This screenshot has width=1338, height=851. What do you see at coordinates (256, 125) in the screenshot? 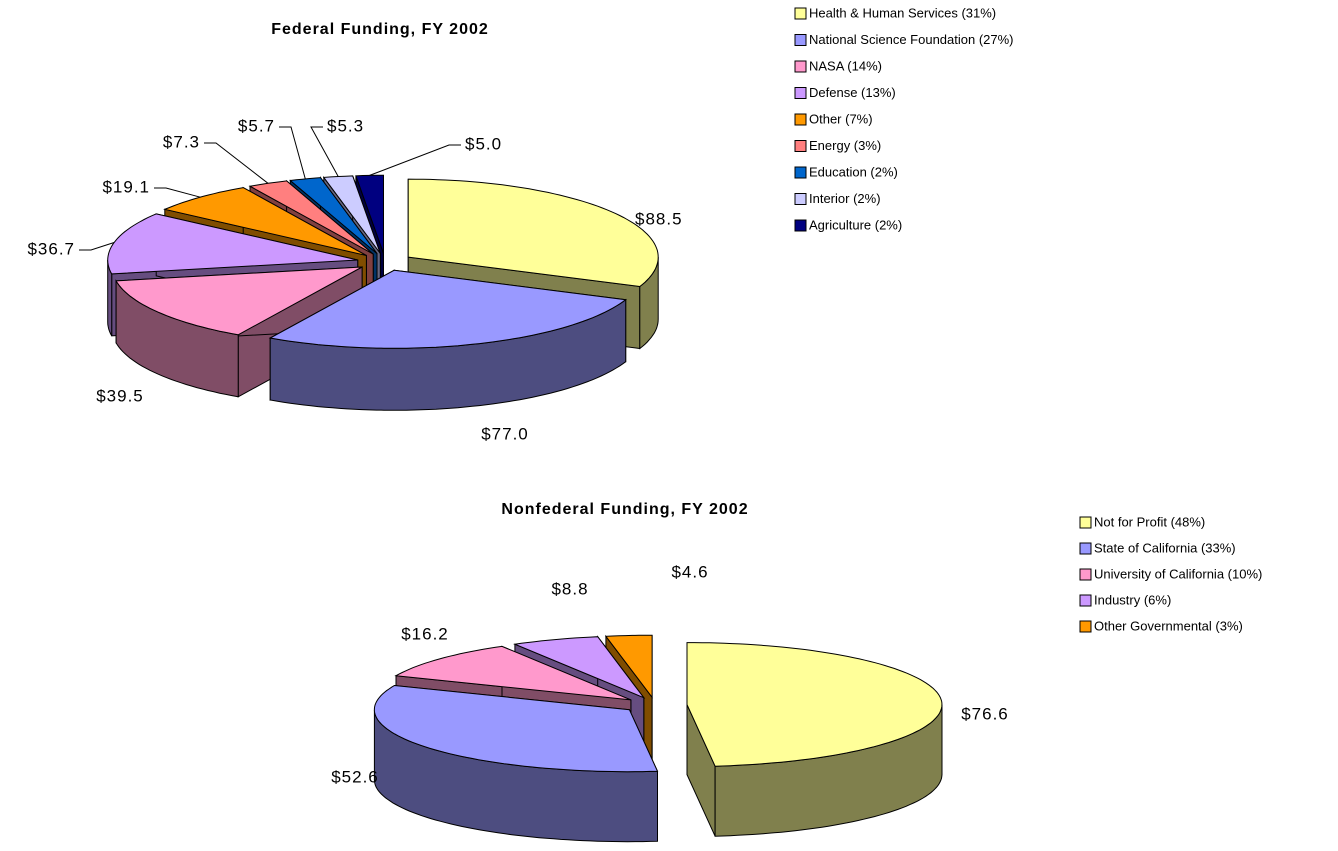
I see `value-label: $5.7` at bounding box center [256, 125].